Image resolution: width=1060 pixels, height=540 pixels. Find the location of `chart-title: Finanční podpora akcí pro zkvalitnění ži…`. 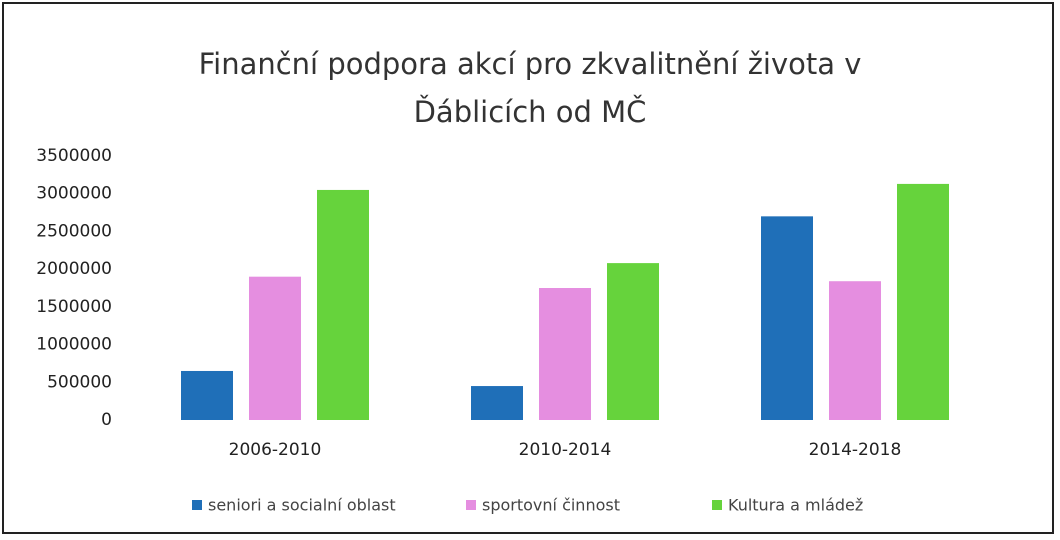

chart-title: Finanční podpora akcí pro zkvalitnění ži… is located at coordinates (530, 88).